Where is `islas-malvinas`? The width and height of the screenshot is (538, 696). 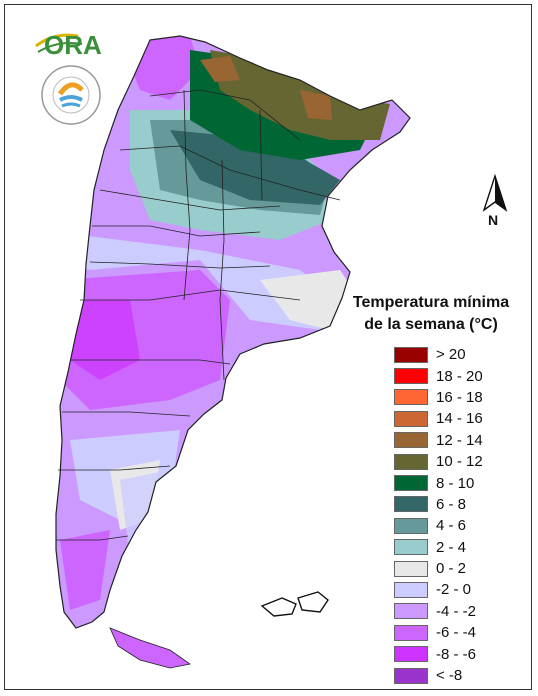
islas-malvinas is located at coordinates (294, 604).